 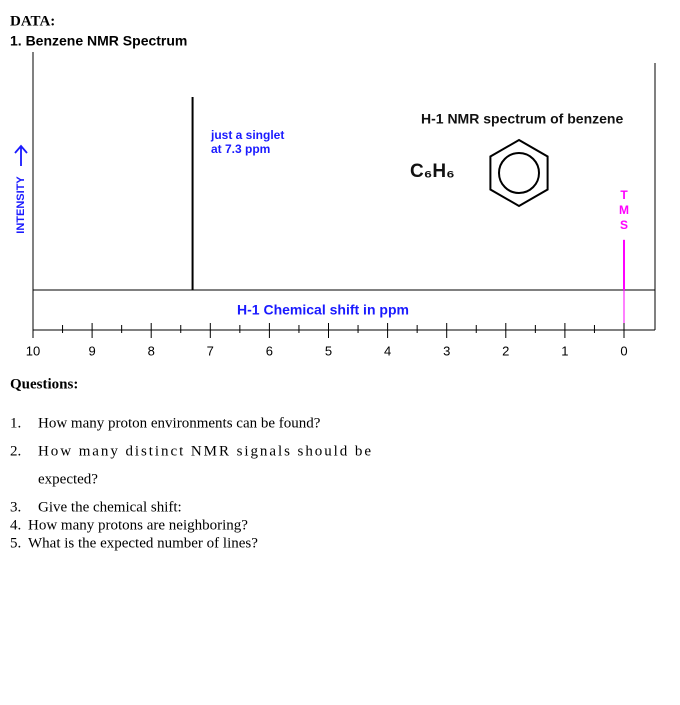 What do you see at coordinates (91, 350) in the screenshot?
I see `x-tick-label: 9` at bounding box center [91, 350].